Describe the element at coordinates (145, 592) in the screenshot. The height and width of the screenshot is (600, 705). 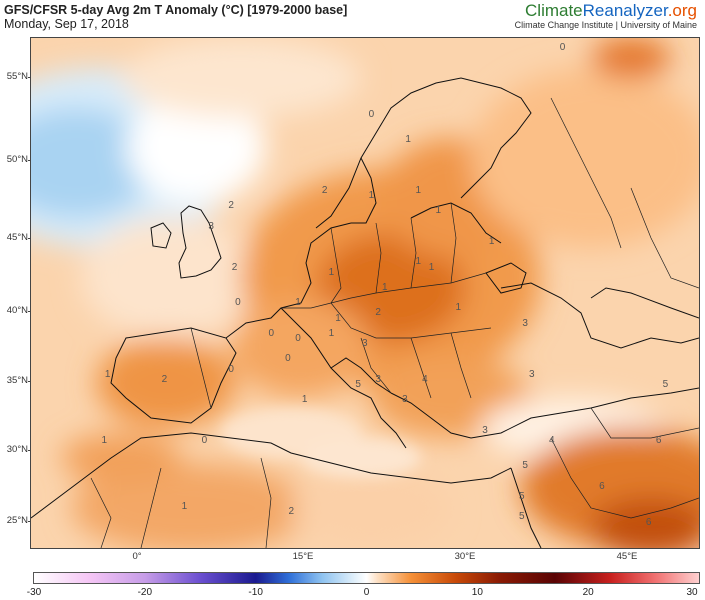
I see `colorbar-tick: -20` at that location.